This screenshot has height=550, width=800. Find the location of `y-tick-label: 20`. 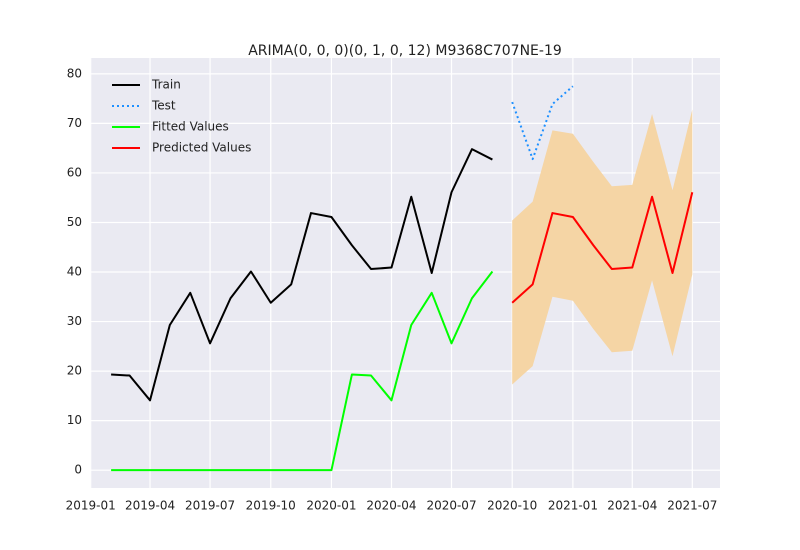

y-tick-label: 20 is located at coordinates (74, 371).